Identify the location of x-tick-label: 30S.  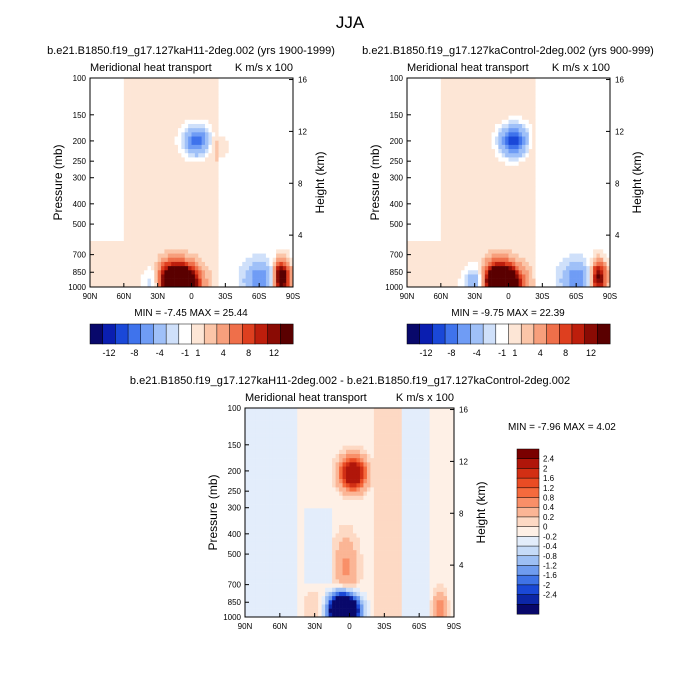
(225, 296).